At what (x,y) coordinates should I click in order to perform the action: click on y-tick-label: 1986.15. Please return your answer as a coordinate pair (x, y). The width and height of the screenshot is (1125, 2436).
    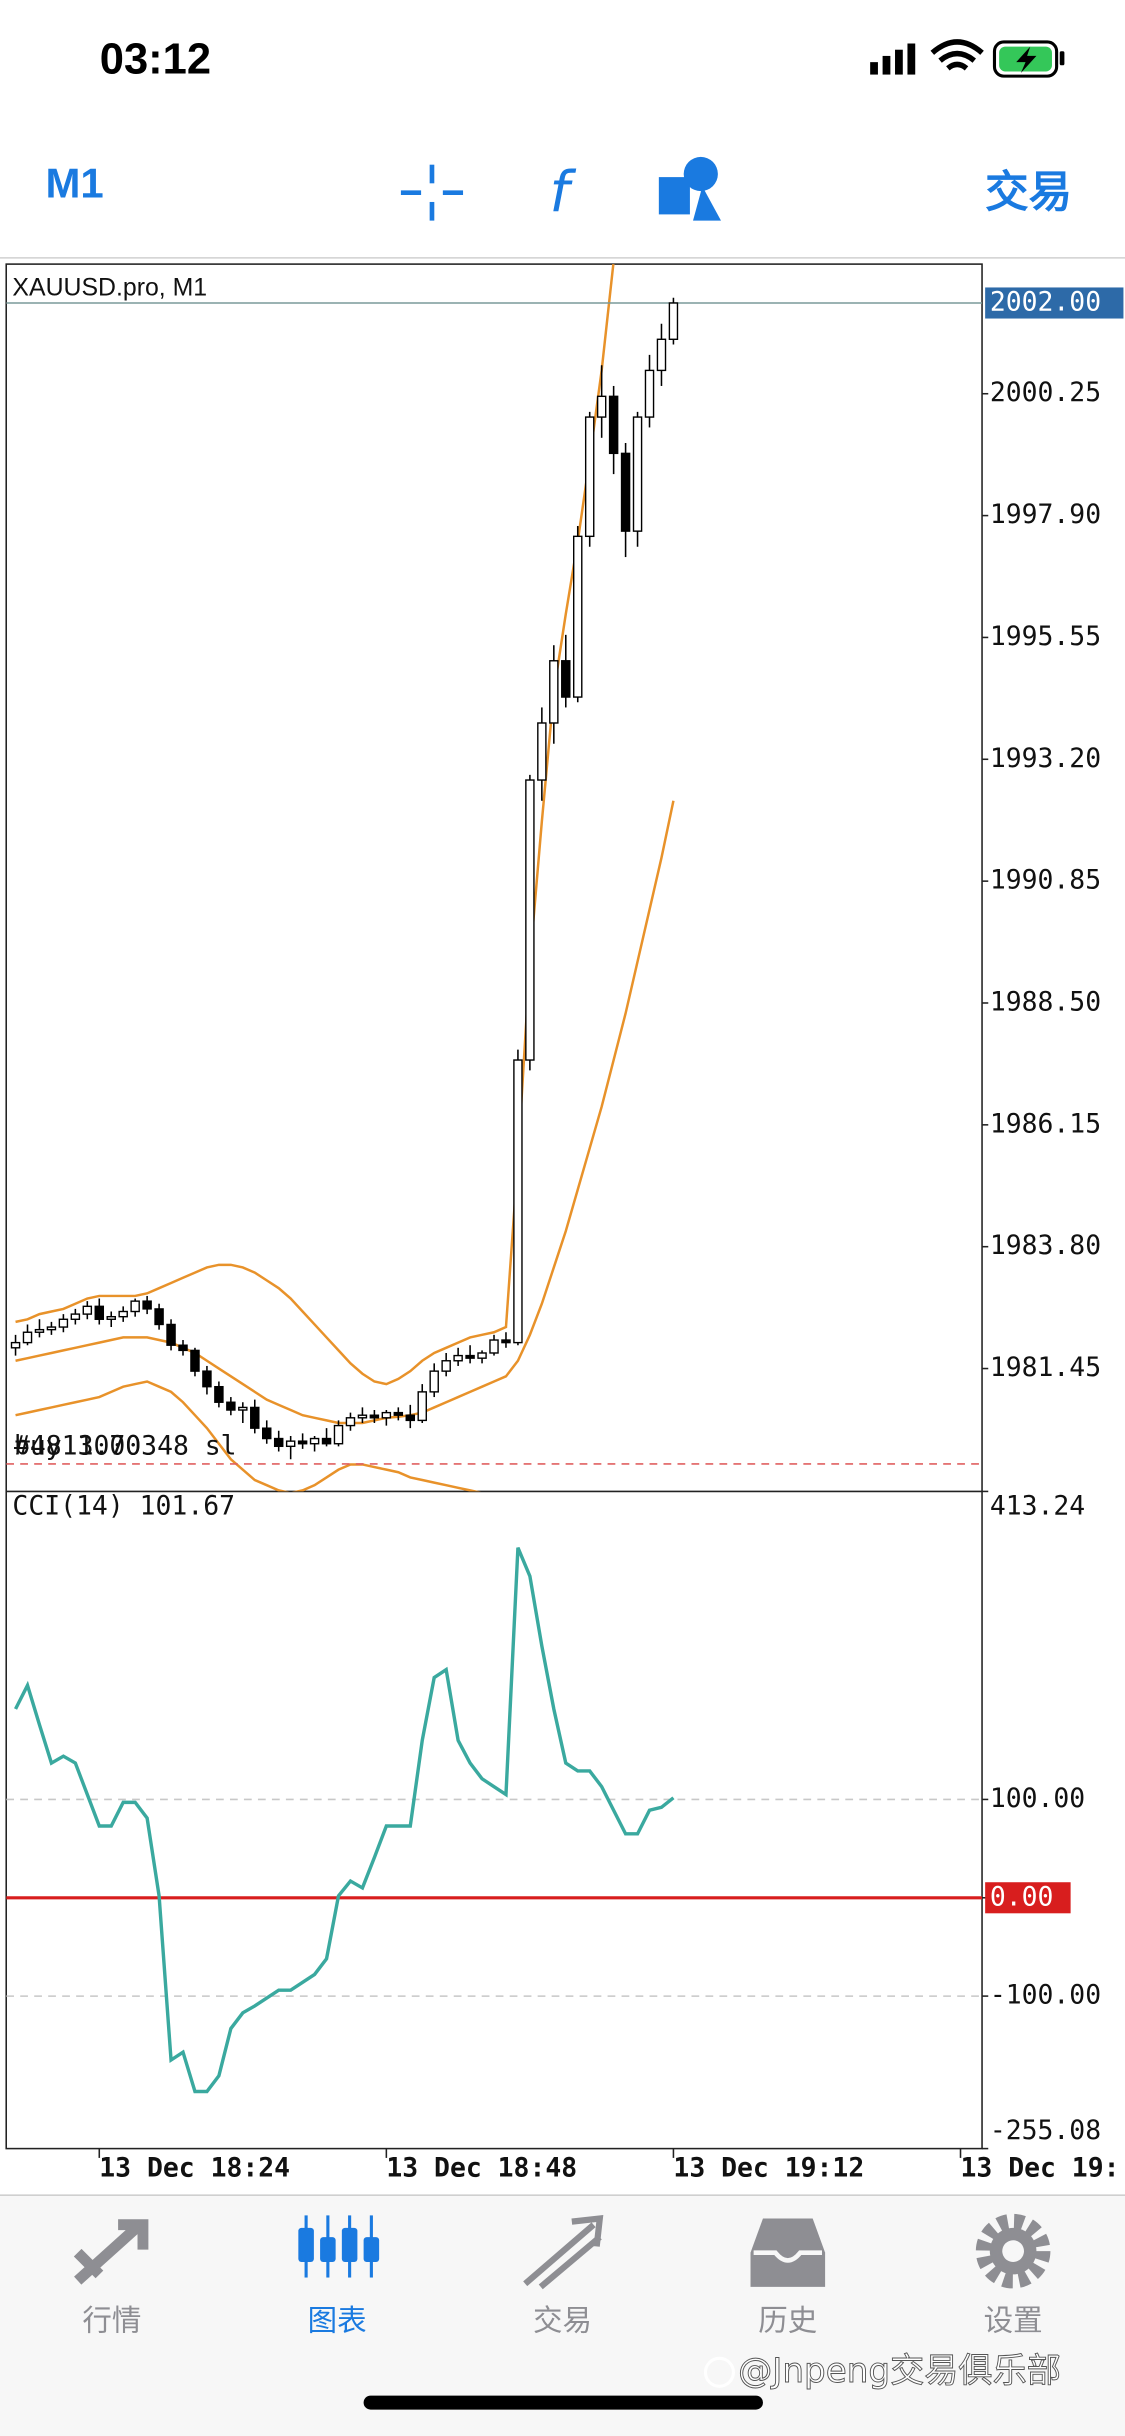
    Looking at the image, I should click on (1045, 1123).